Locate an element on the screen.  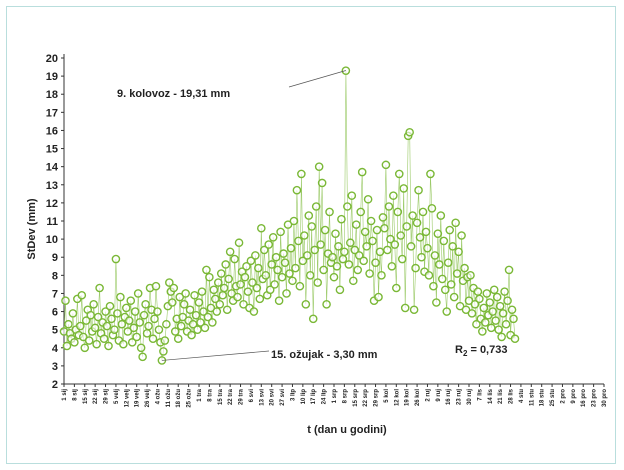
y-tick-label: 9 is located at coordinates (55, 258).